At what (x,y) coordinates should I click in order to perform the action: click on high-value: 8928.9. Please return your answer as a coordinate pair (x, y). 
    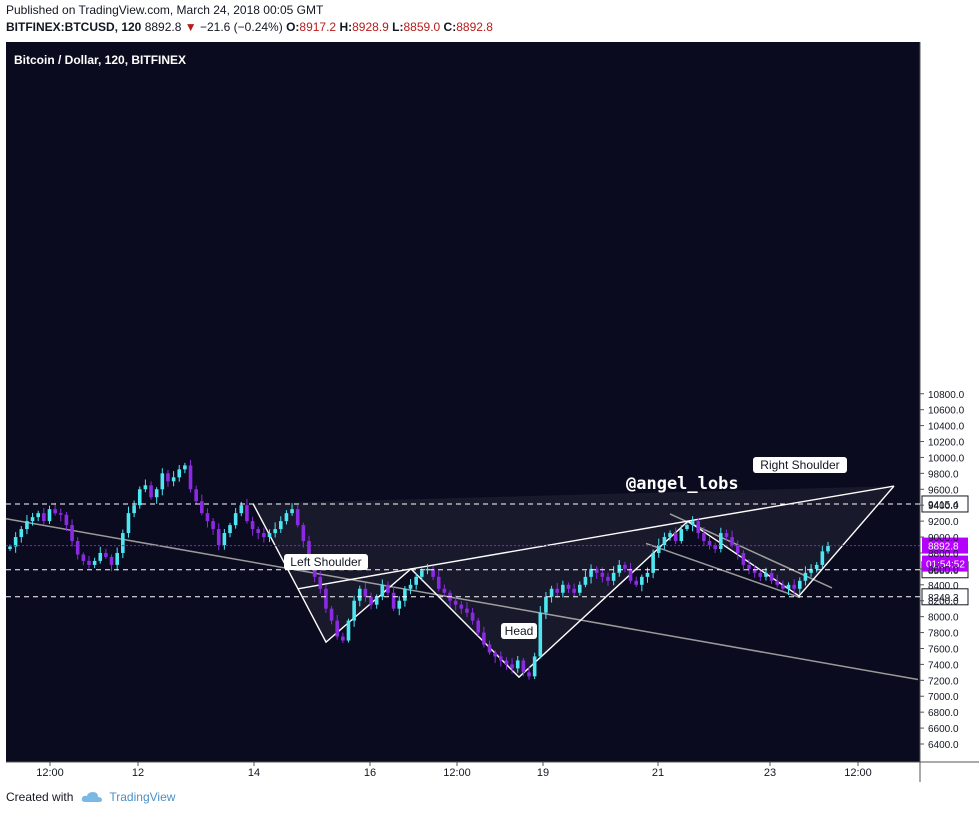
    Looking at the image, I should click on (370, 27).